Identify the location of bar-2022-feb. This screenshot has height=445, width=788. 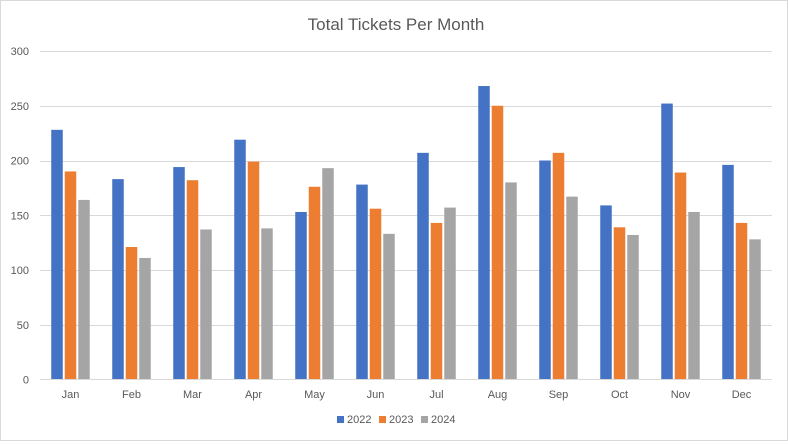
(118, 279).